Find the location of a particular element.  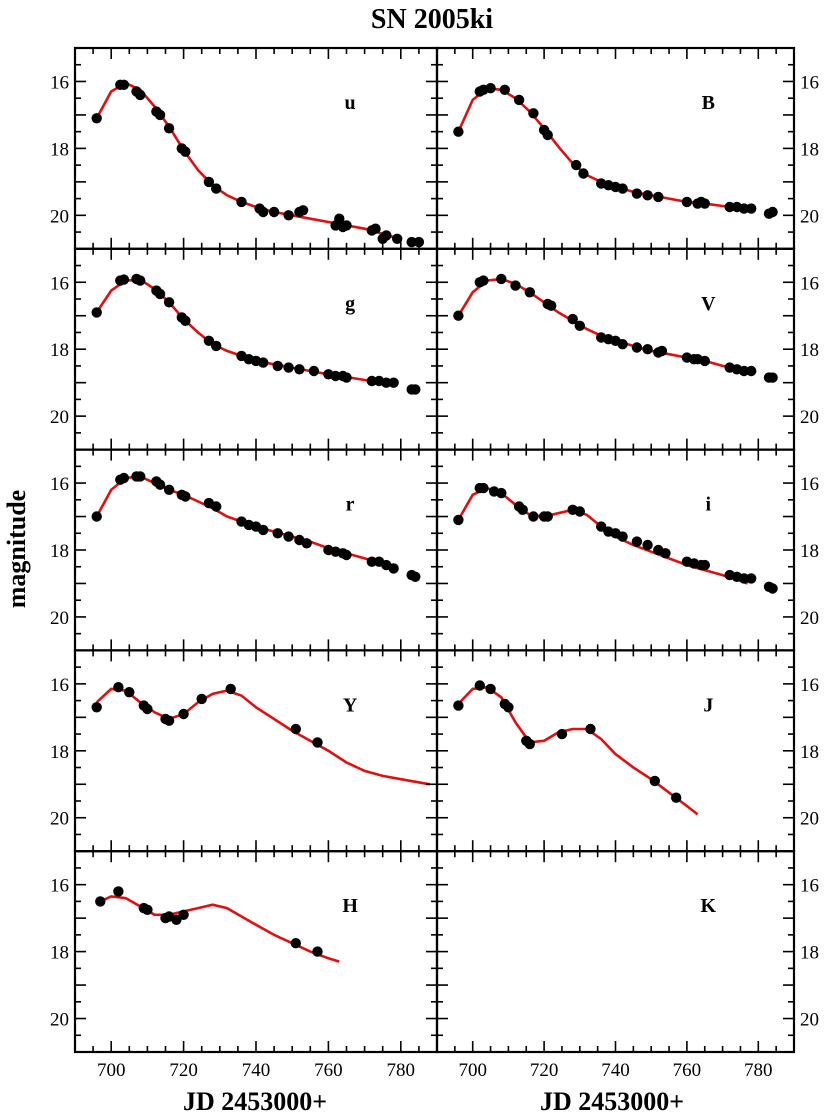

band-label-J: J is located at coordinates (708, 705).